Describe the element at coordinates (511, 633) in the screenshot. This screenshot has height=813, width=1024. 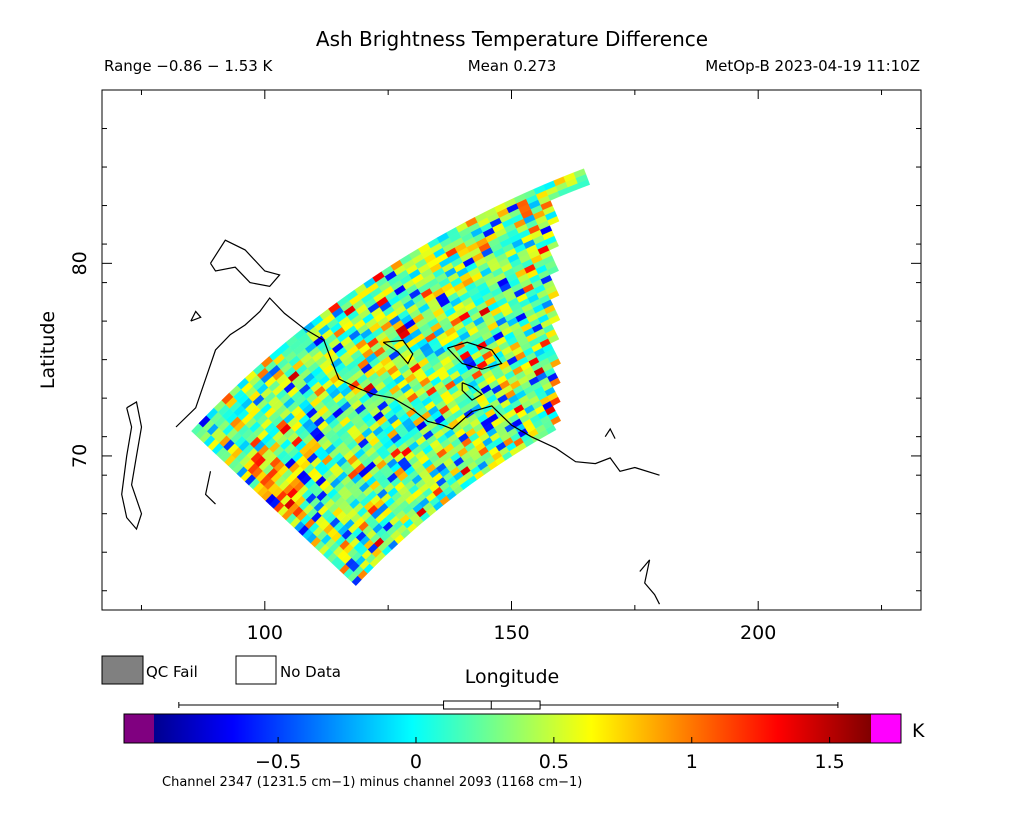
I see `x-tick-label: 150` at that location.